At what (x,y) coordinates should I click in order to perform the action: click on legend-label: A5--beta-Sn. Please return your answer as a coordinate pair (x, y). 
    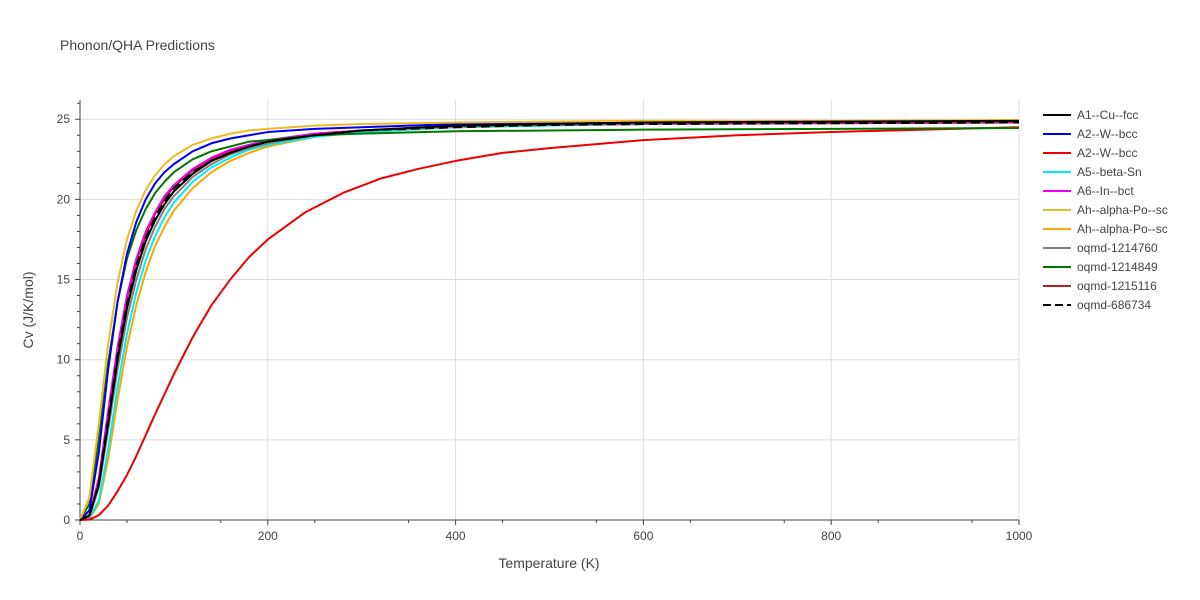
    Looking at the image, I should click on (1109, 172).